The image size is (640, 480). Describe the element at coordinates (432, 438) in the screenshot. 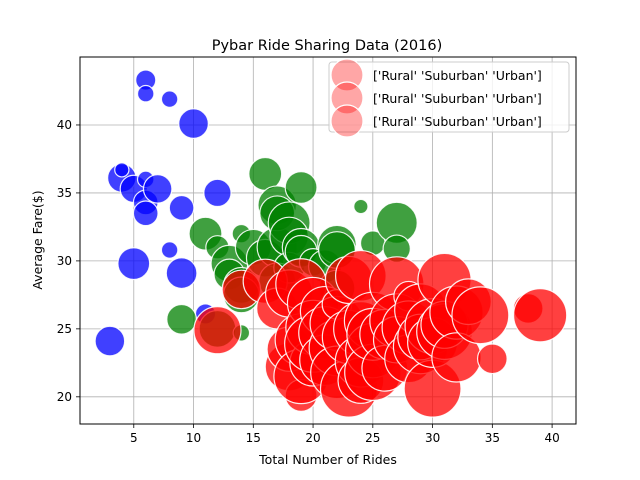

I see `x-tick-label: 30` at that location.